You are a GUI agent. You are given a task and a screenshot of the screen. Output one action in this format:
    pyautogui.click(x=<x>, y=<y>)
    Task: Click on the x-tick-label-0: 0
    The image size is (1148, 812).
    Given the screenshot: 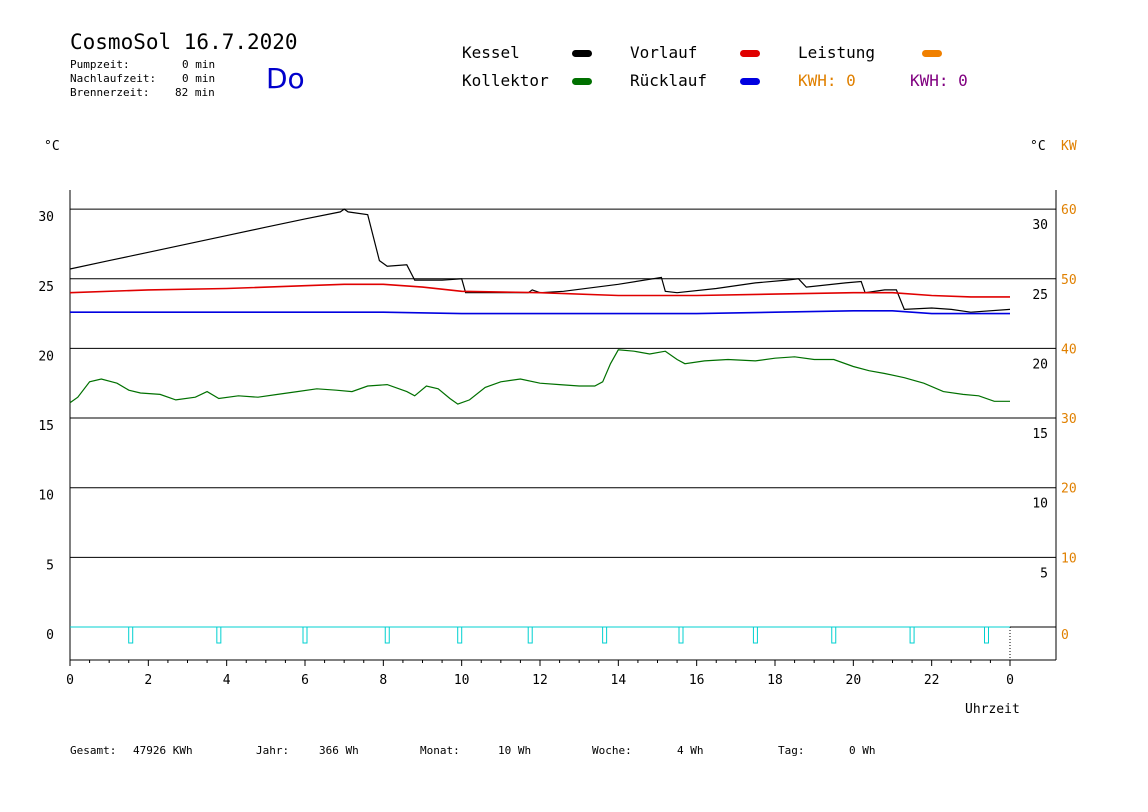 What is the action you would take?
    pyautogui.click(x=70, y=680)
    